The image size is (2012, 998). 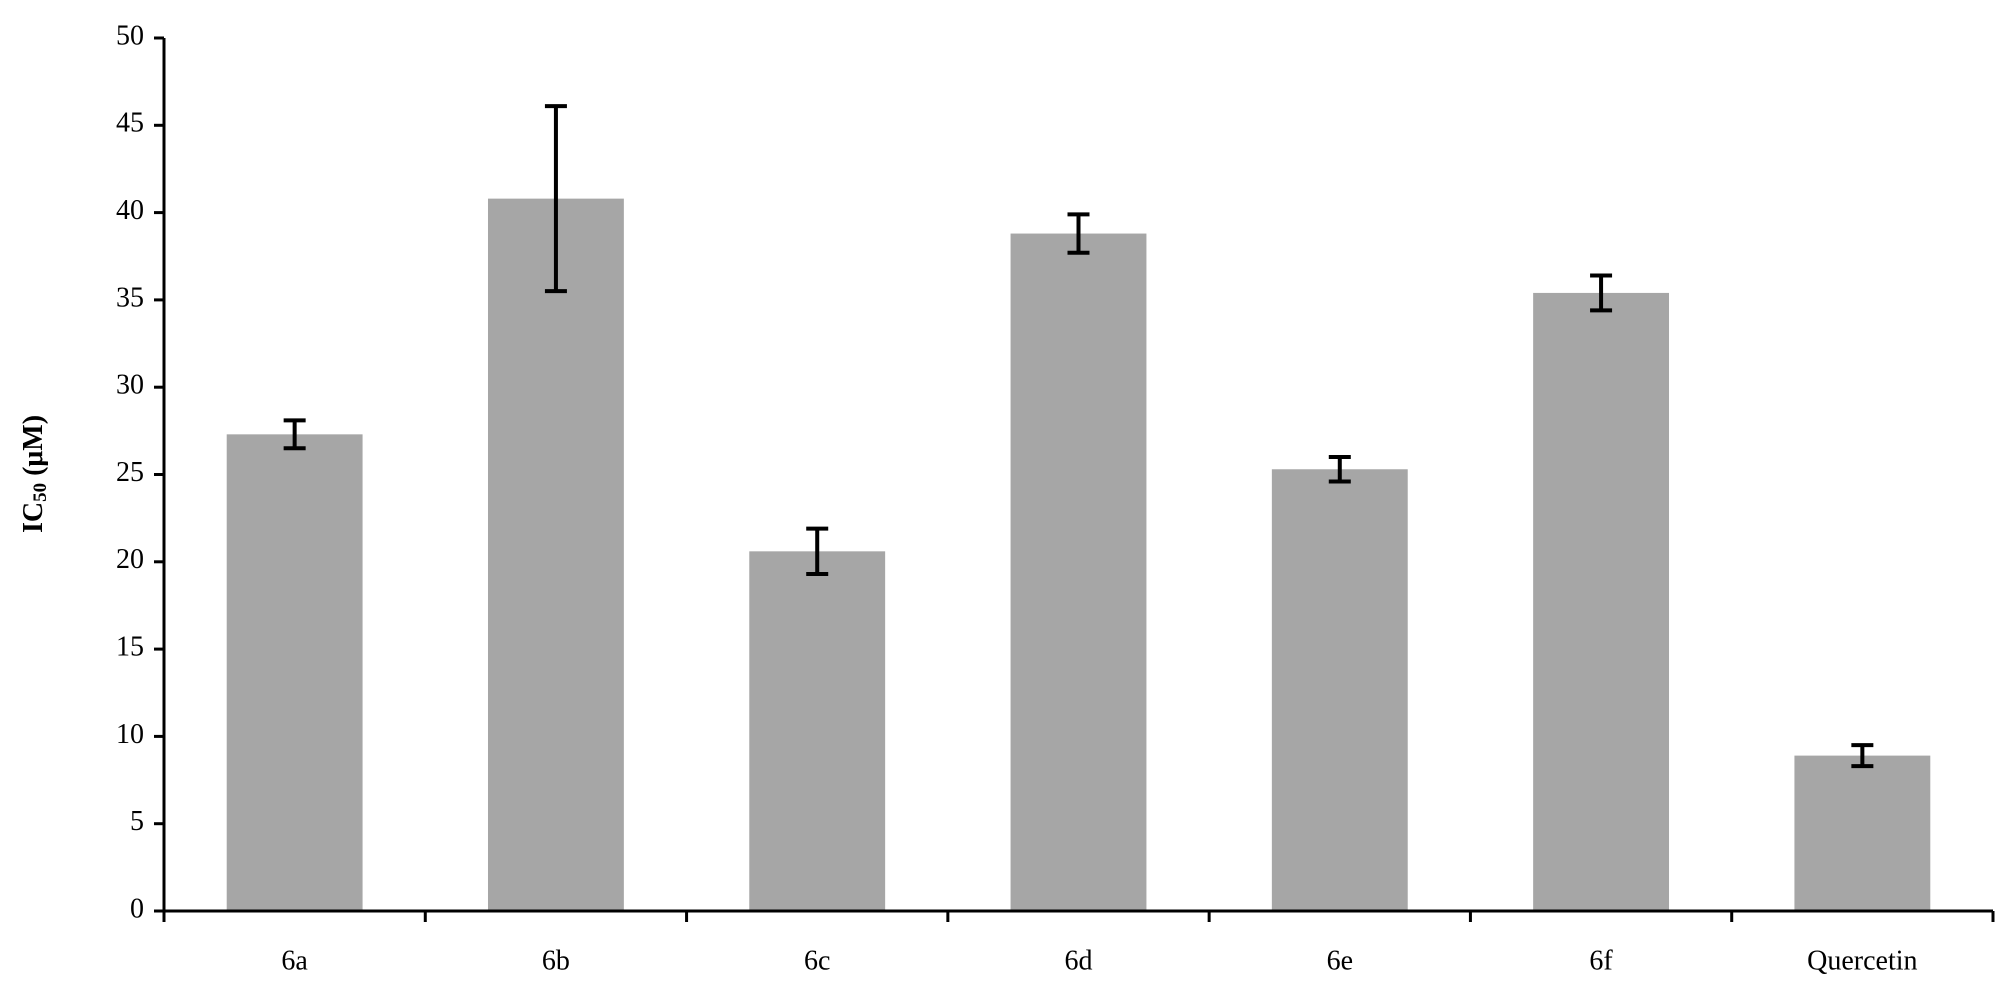 I want to click on y-tick-label: 30, so click(x=130, y=385).